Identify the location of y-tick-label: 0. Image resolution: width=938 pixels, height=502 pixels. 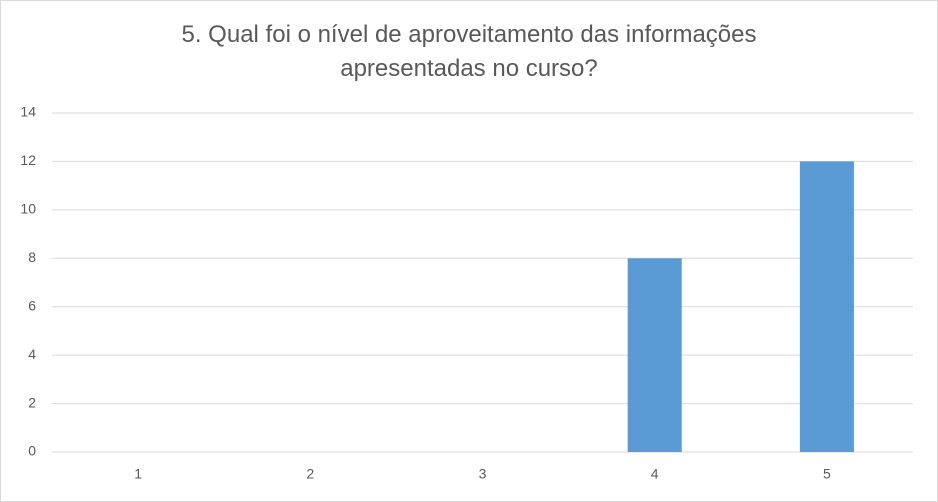
(32, 451).